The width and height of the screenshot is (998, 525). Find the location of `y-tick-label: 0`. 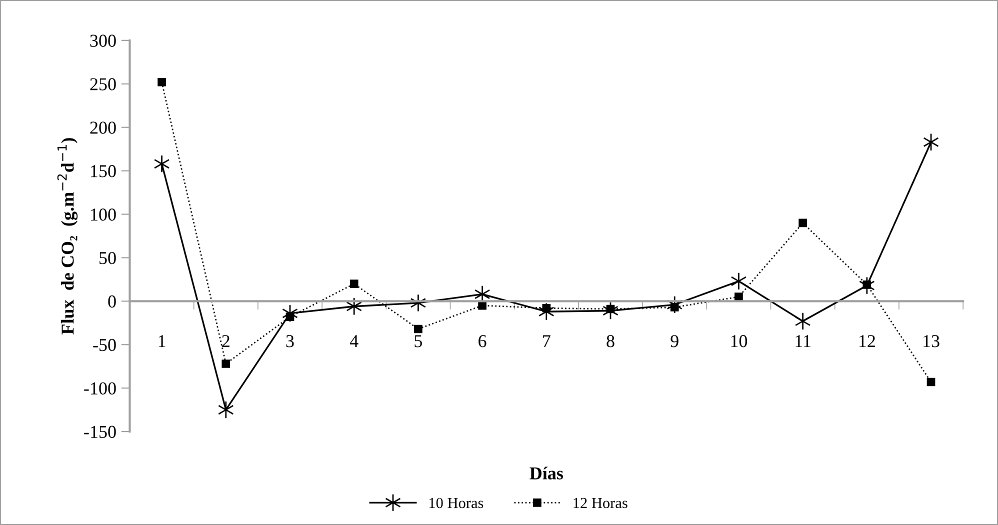

y-tick-label: 0 is located at coordinates (112, 301).